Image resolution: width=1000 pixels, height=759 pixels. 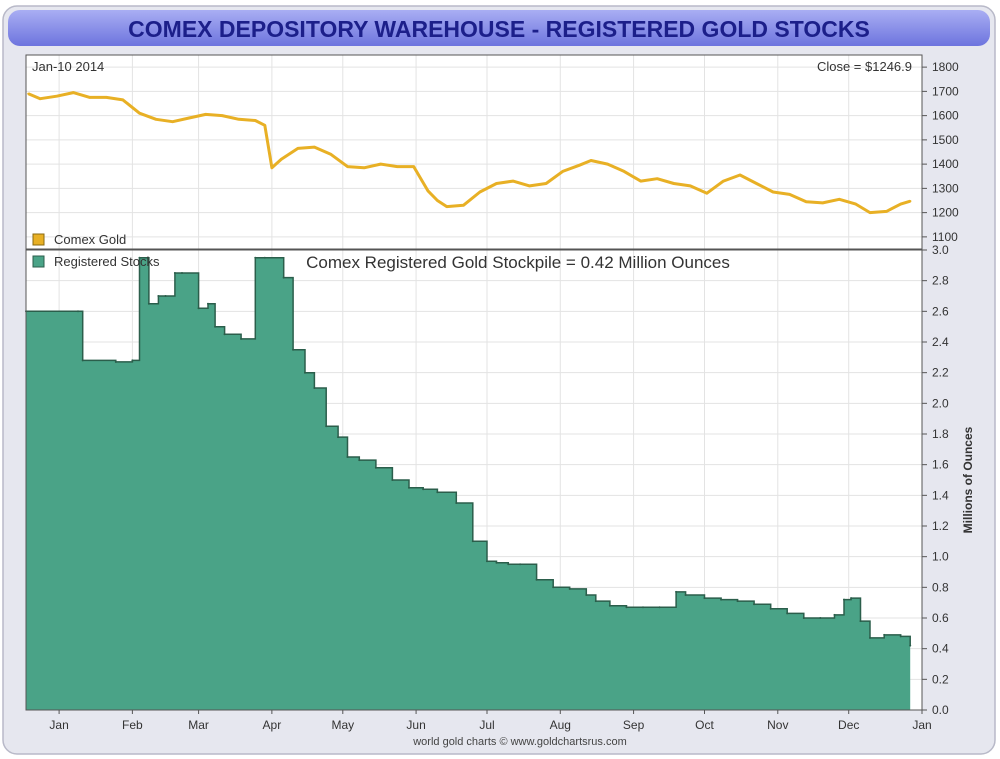 I want to click on stocks-y-tick-label: 2.2, so click(x=940, y=373).